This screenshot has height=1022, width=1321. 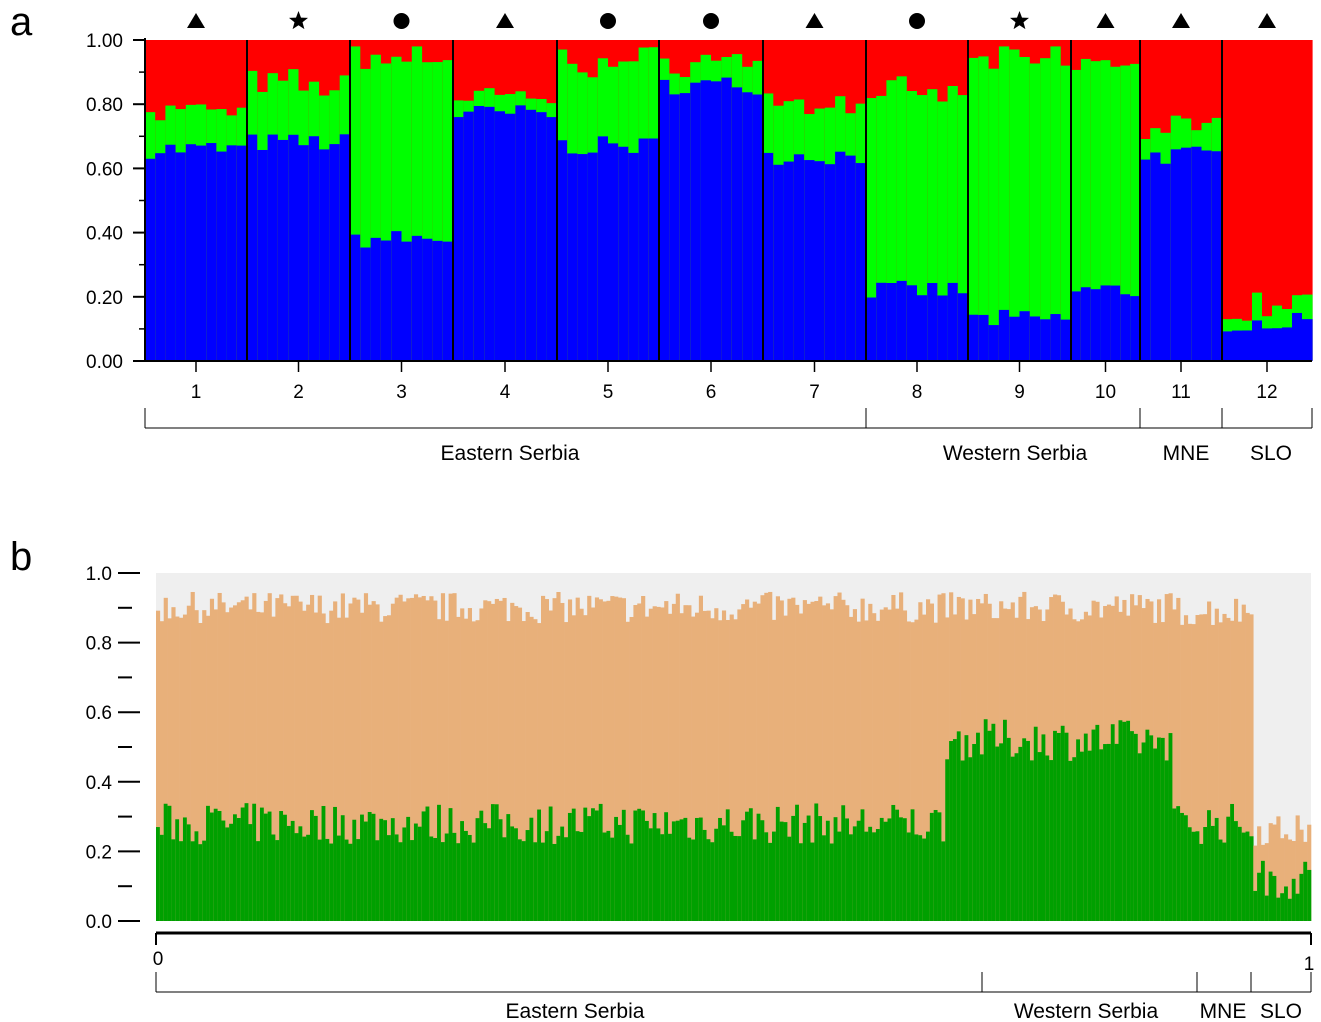 What do you see at coordinates (917, 392) in the screenshot?
I see `population-label: 8` at bounding box center [917, 392].